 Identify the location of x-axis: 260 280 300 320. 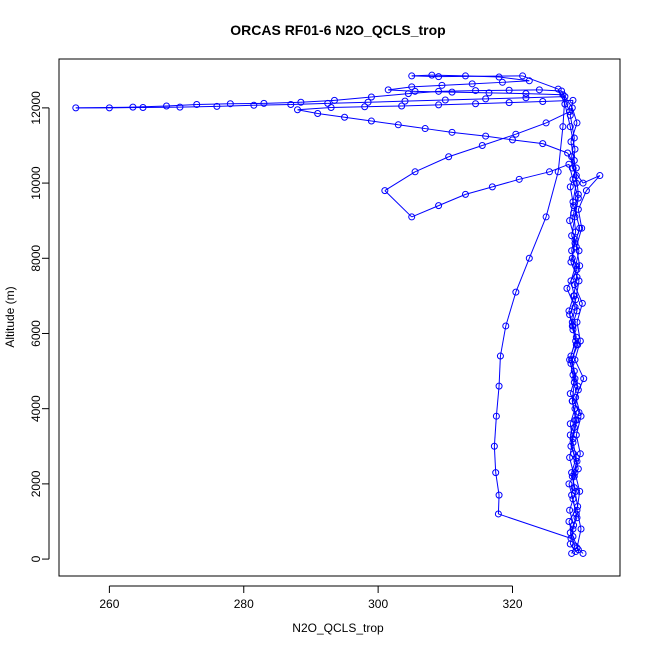
(311, 598).